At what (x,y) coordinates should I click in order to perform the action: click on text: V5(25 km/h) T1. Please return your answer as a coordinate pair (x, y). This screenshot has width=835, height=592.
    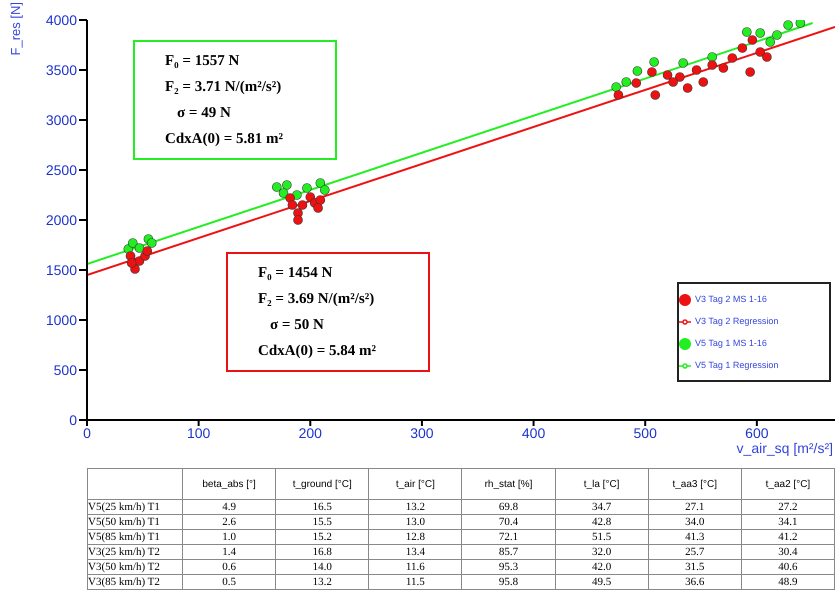
    Looking at the image, I should click on (135, 507).